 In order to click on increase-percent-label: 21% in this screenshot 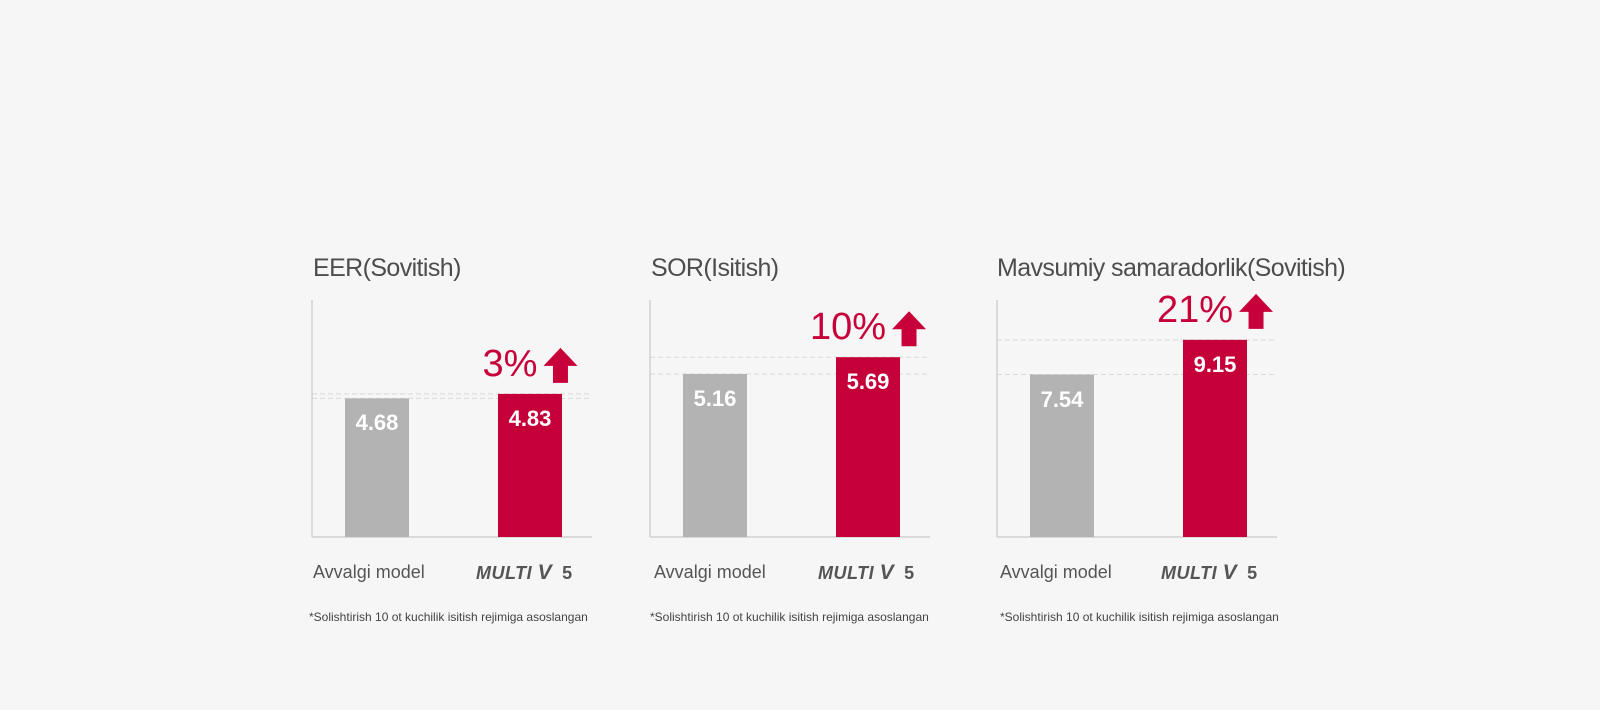, I will do `click(1195, 309)`.